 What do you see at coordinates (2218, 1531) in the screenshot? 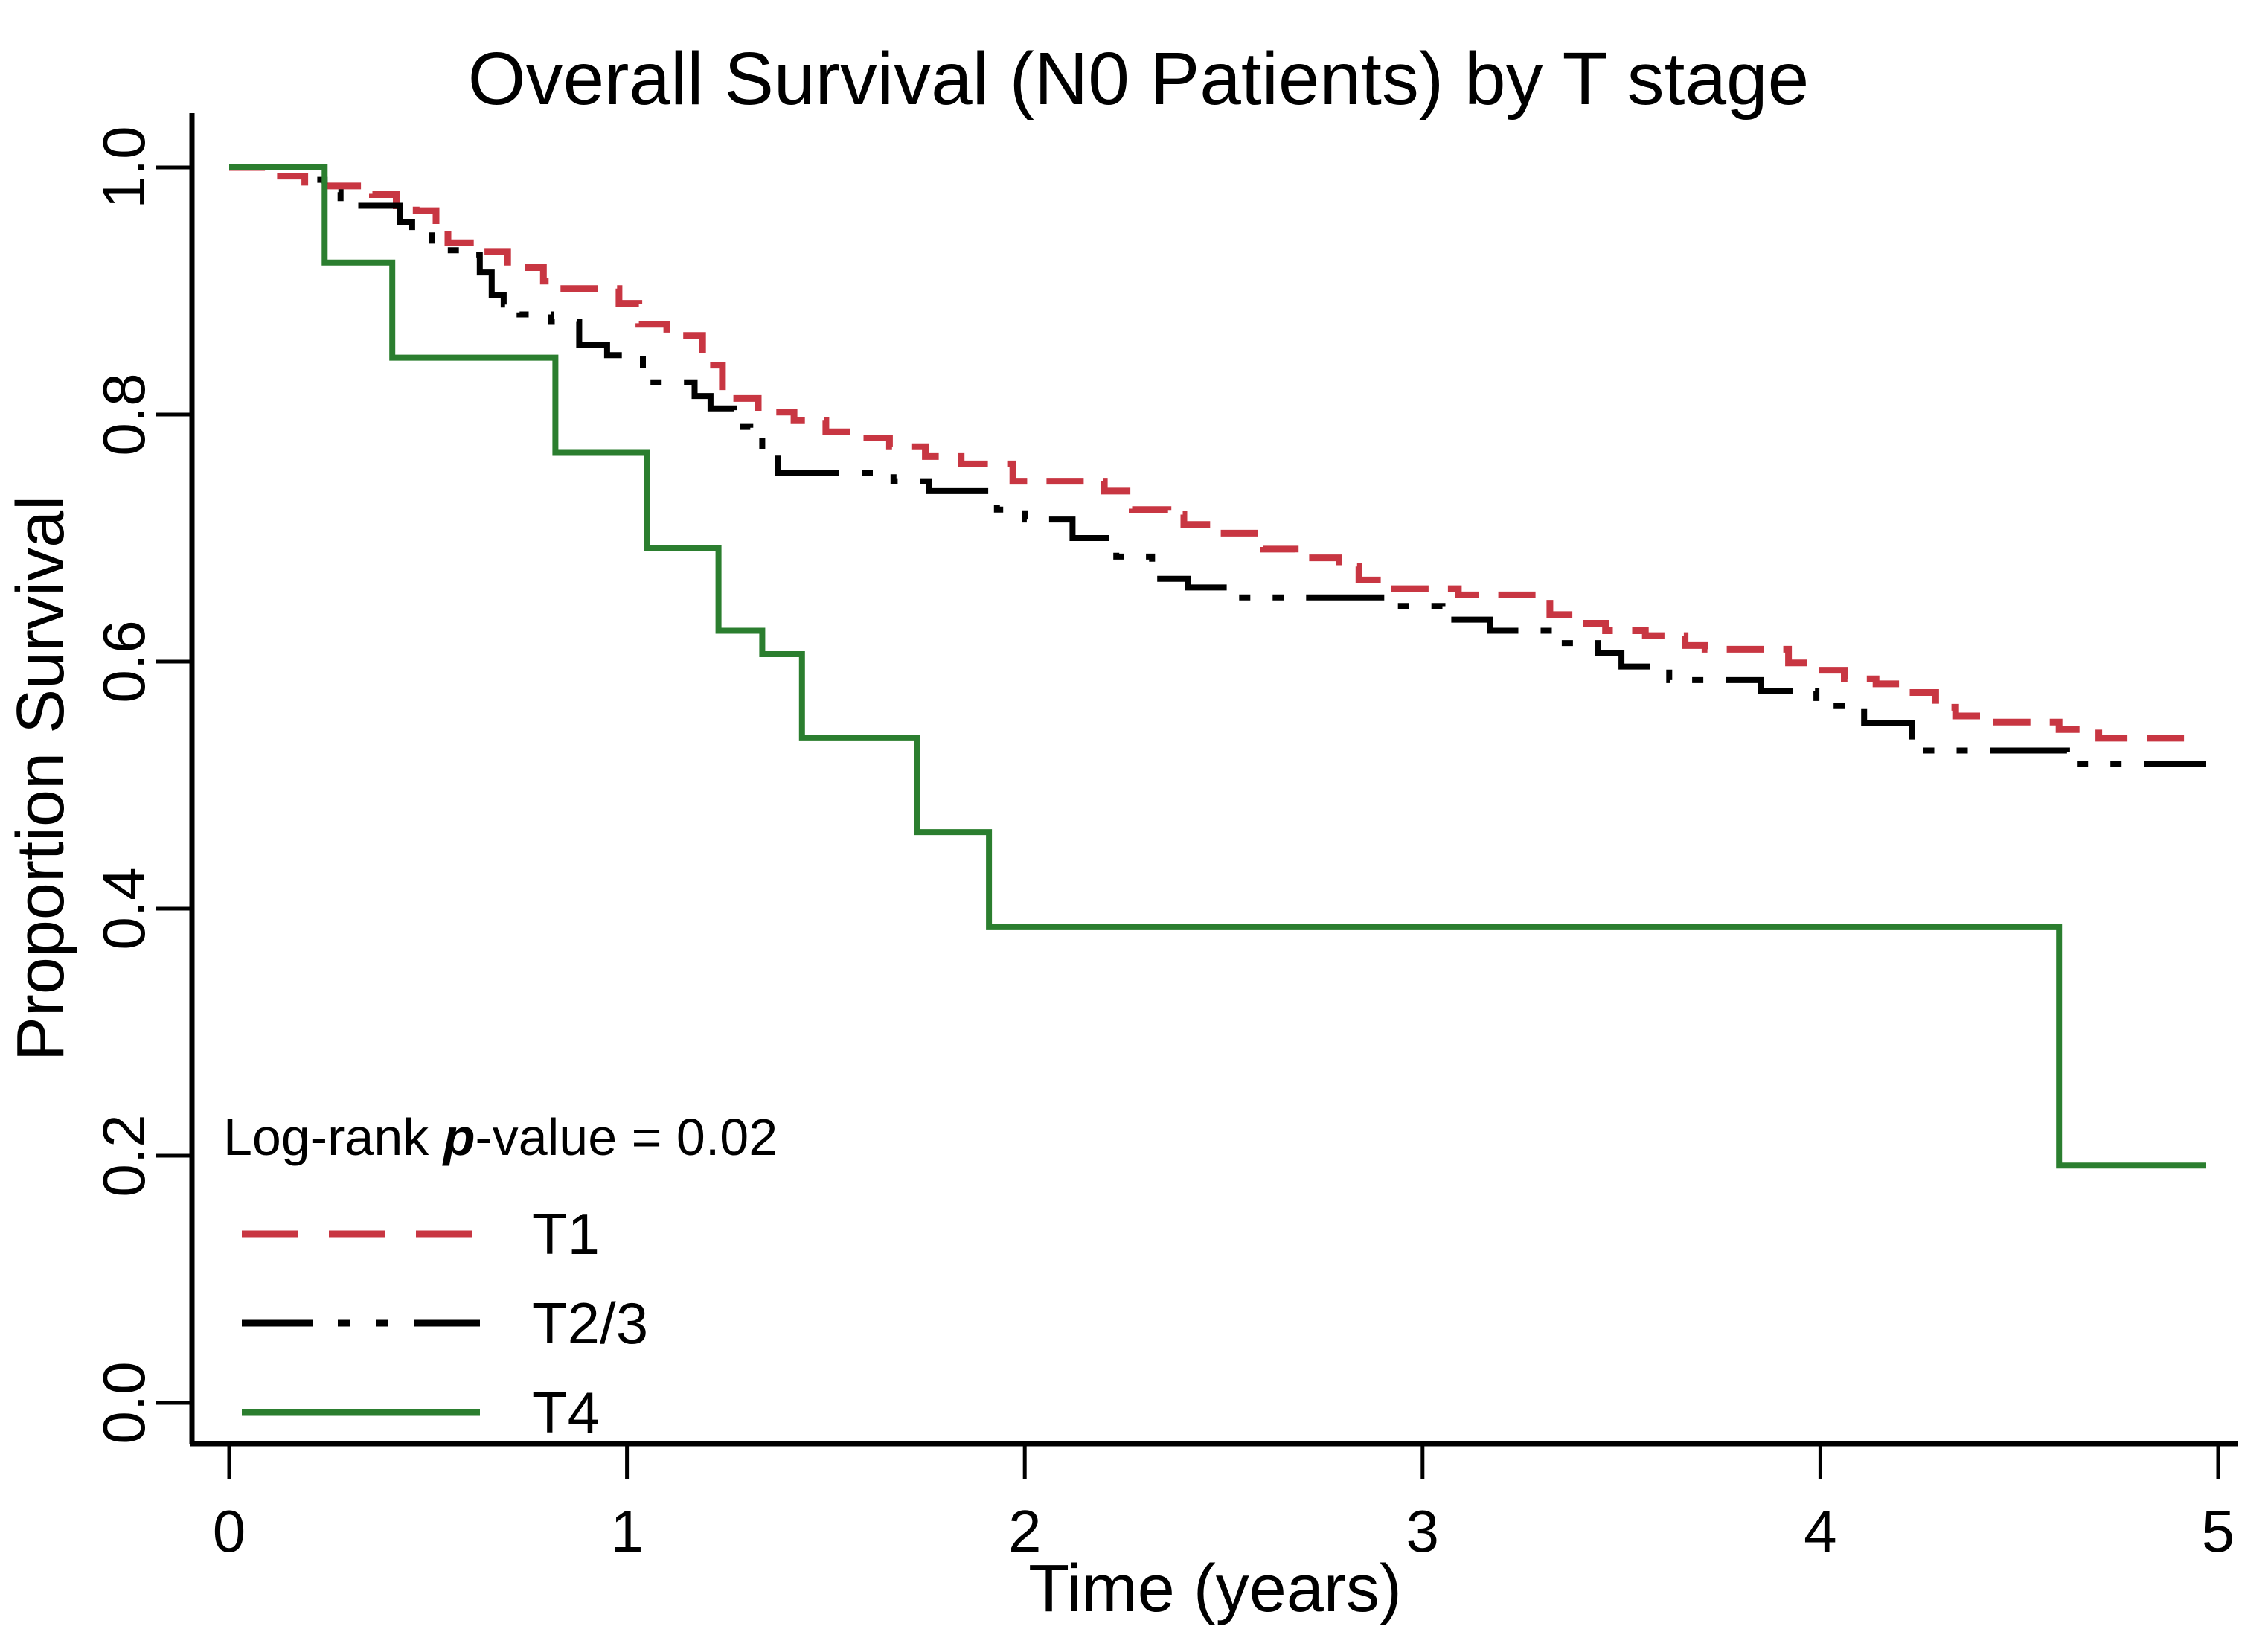
I see `x-tick-label-5: 5` at bounding box center [2218, 1531].